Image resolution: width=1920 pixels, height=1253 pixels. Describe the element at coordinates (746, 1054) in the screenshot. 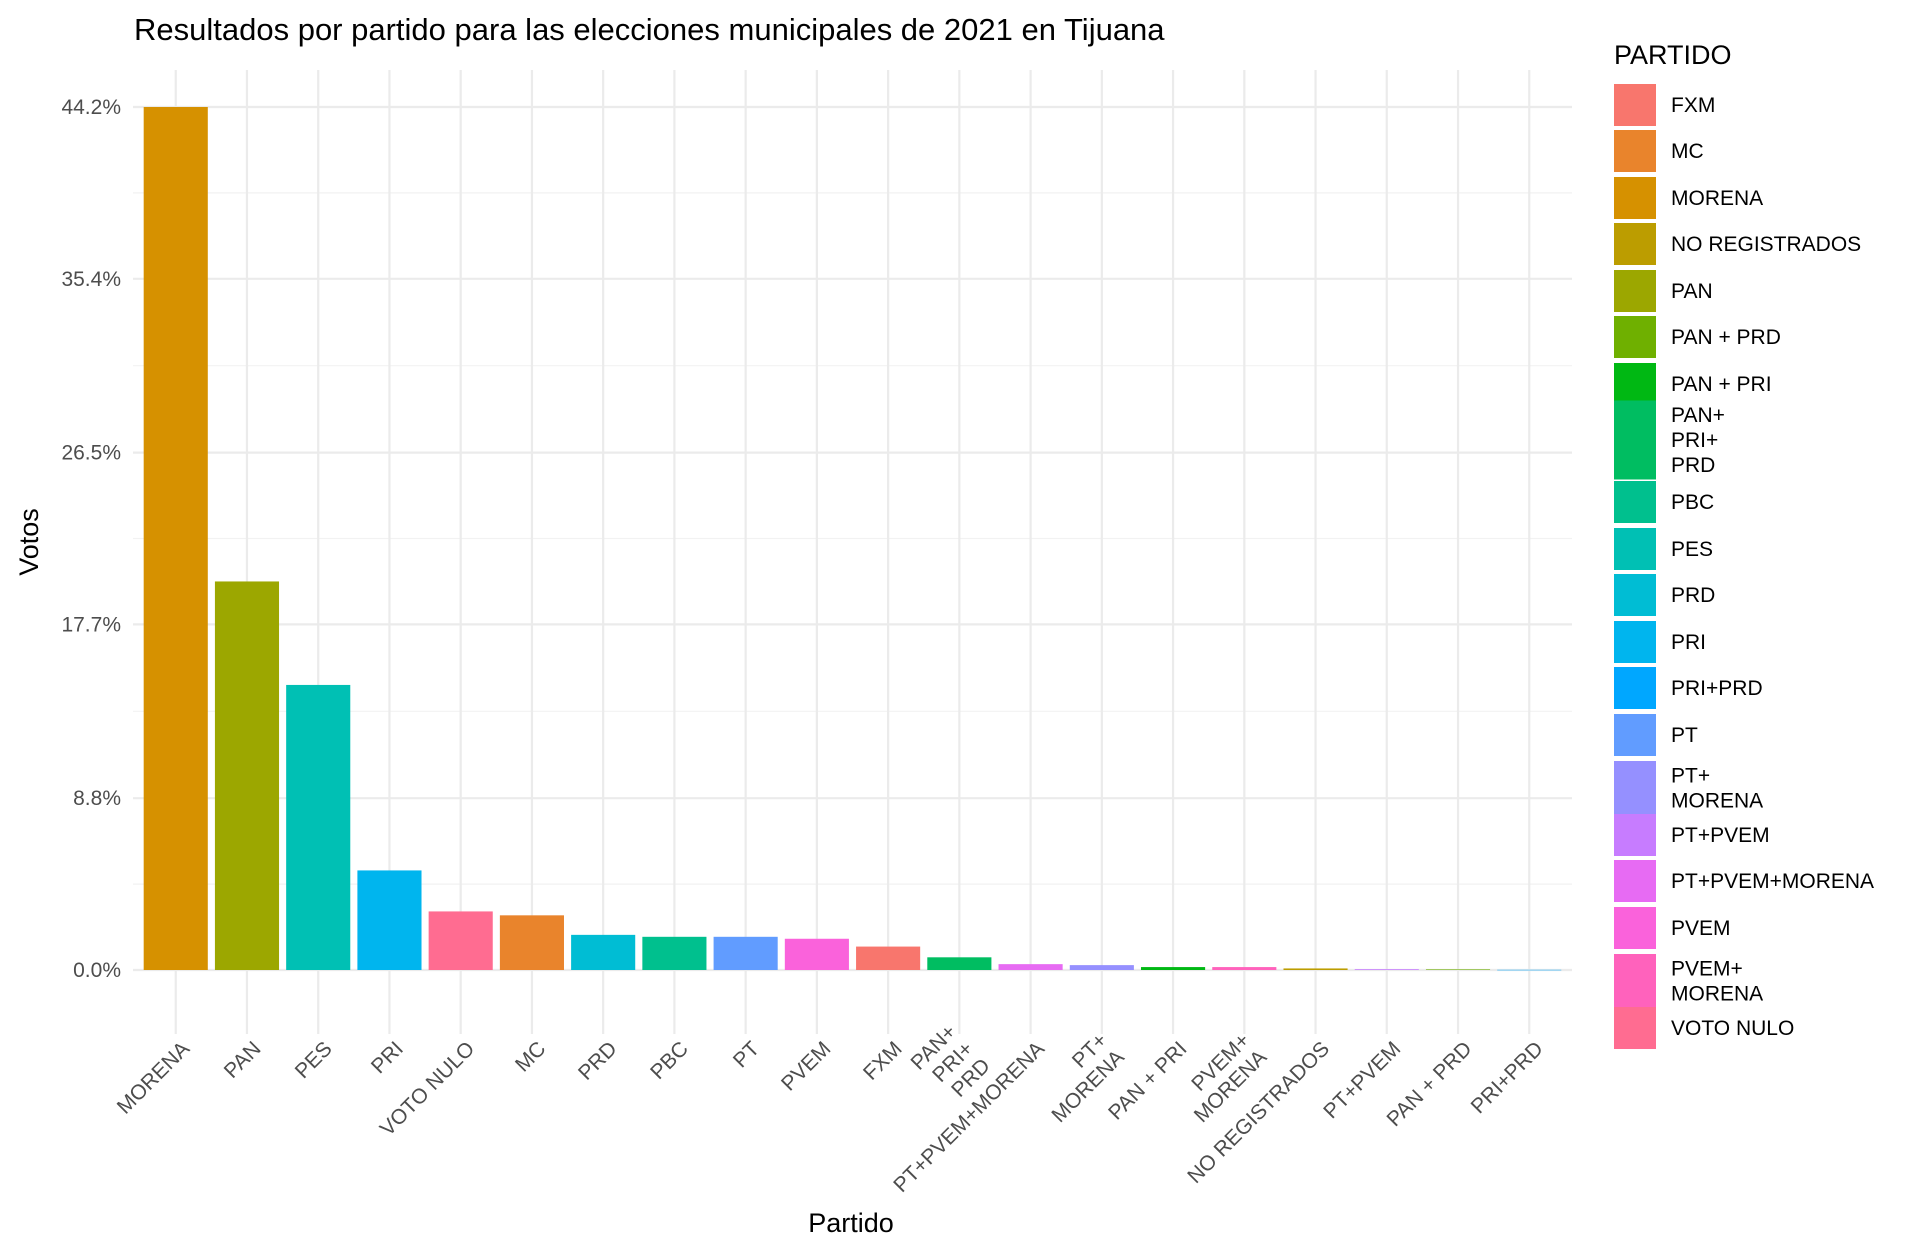

I see `x-tick-label: PT` at that location.